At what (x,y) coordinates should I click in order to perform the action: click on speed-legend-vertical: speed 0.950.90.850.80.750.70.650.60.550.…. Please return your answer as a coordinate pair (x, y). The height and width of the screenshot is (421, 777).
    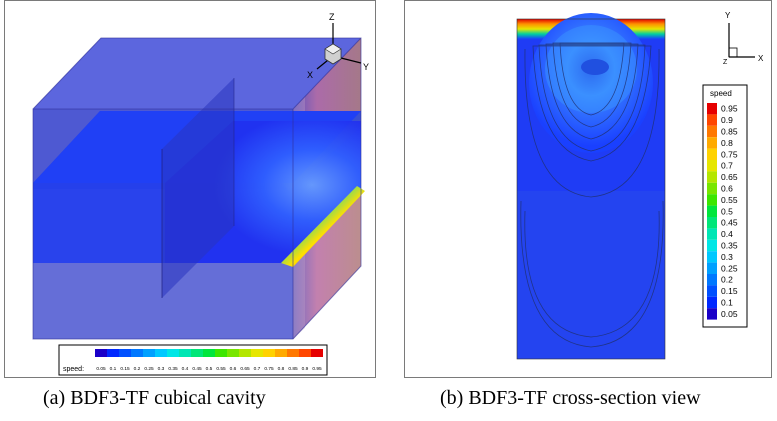
    Looking at the image, I should click on (725, 206).